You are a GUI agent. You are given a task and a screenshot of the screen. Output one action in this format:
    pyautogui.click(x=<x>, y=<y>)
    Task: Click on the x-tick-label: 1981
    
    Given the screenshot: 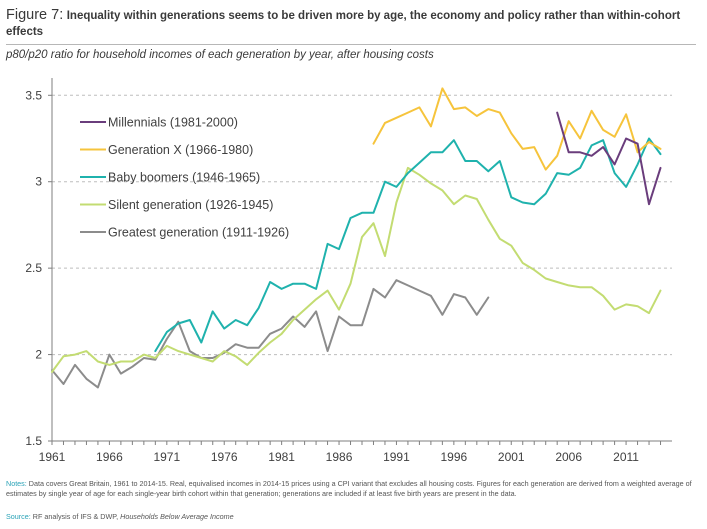 What is the action you would take?
    pyautogui.click(x=281, y=457)
    